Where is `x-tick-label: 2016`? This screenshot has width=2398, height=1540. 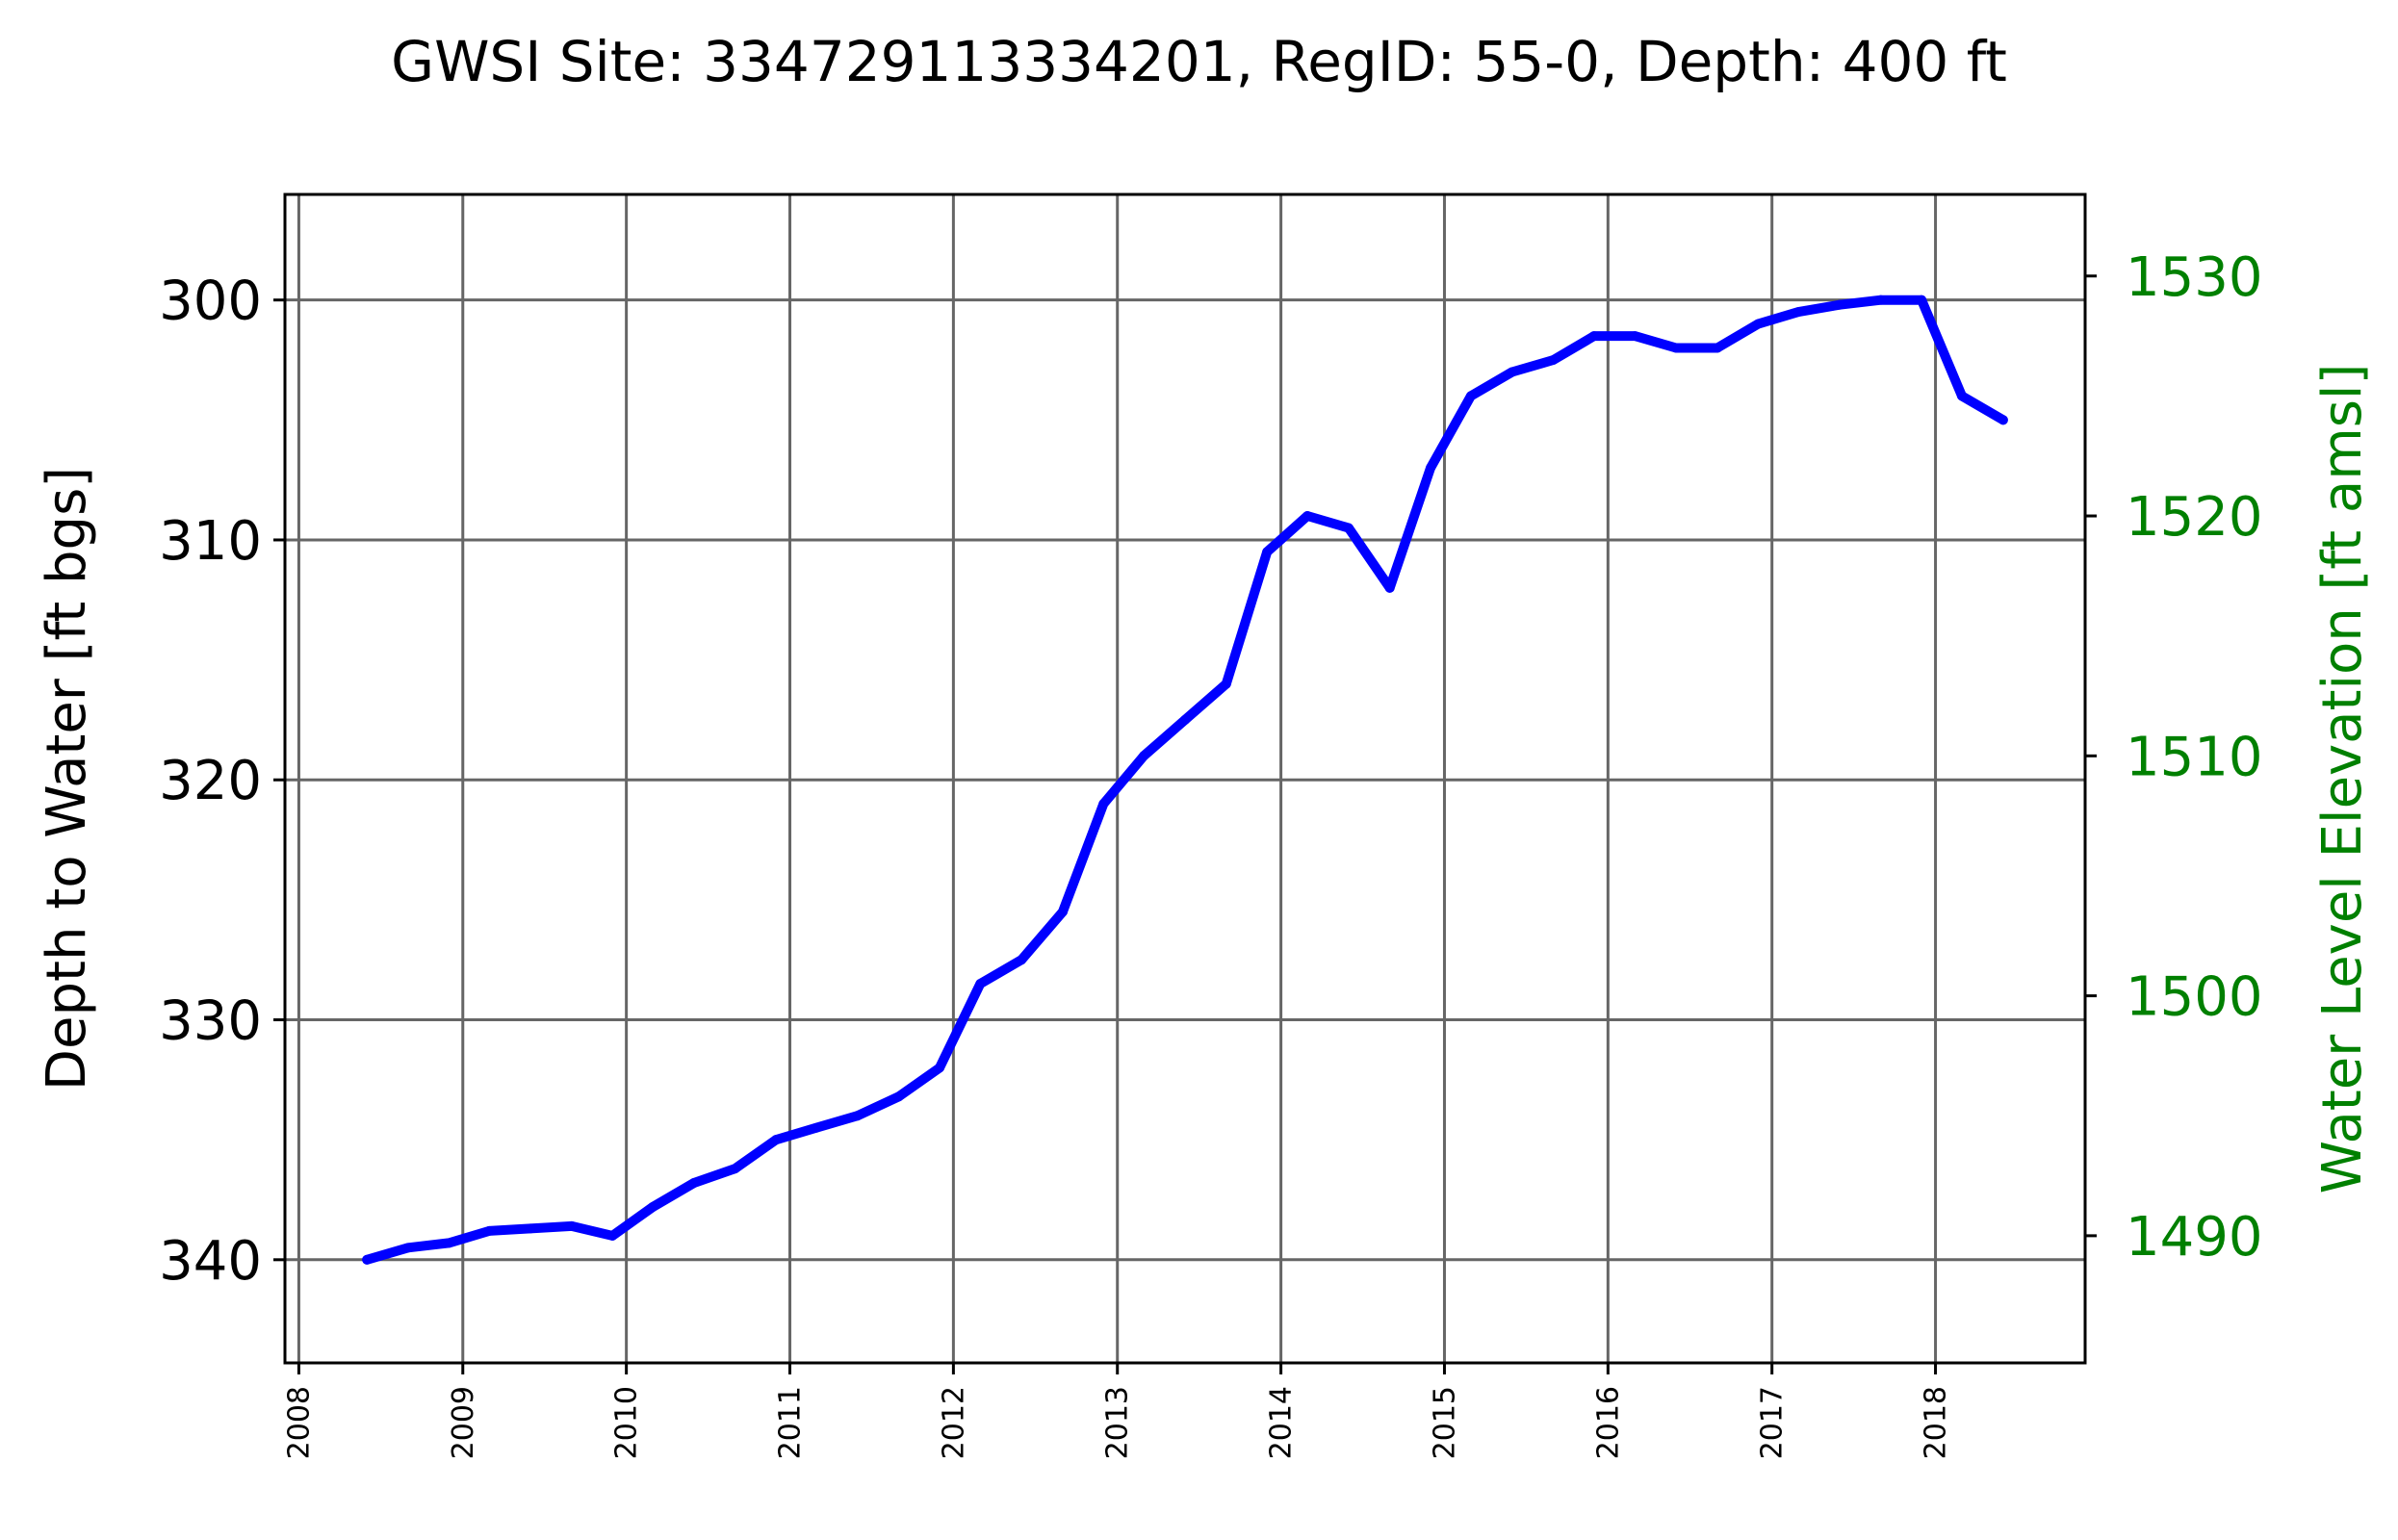
x-tick-label: 2016 is located at coordinates (1608, 1422).